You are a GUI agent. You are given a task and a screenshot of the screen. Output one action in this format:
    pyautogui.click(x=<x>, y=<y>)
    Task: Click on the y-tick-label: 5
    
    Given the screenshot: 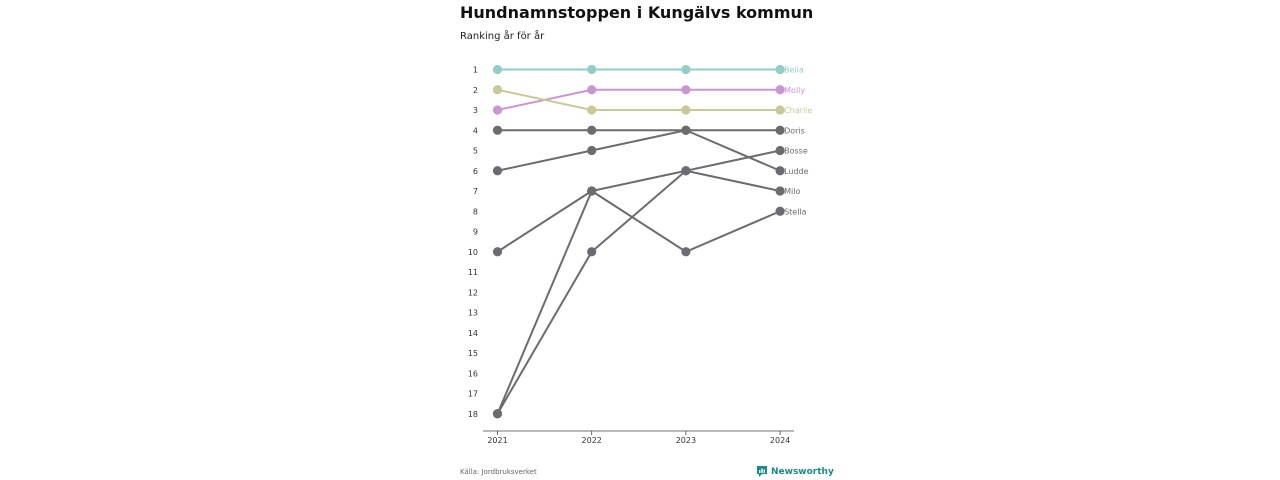 What is the action you would take?
    pyautogui.click(x=475, y=151)
    